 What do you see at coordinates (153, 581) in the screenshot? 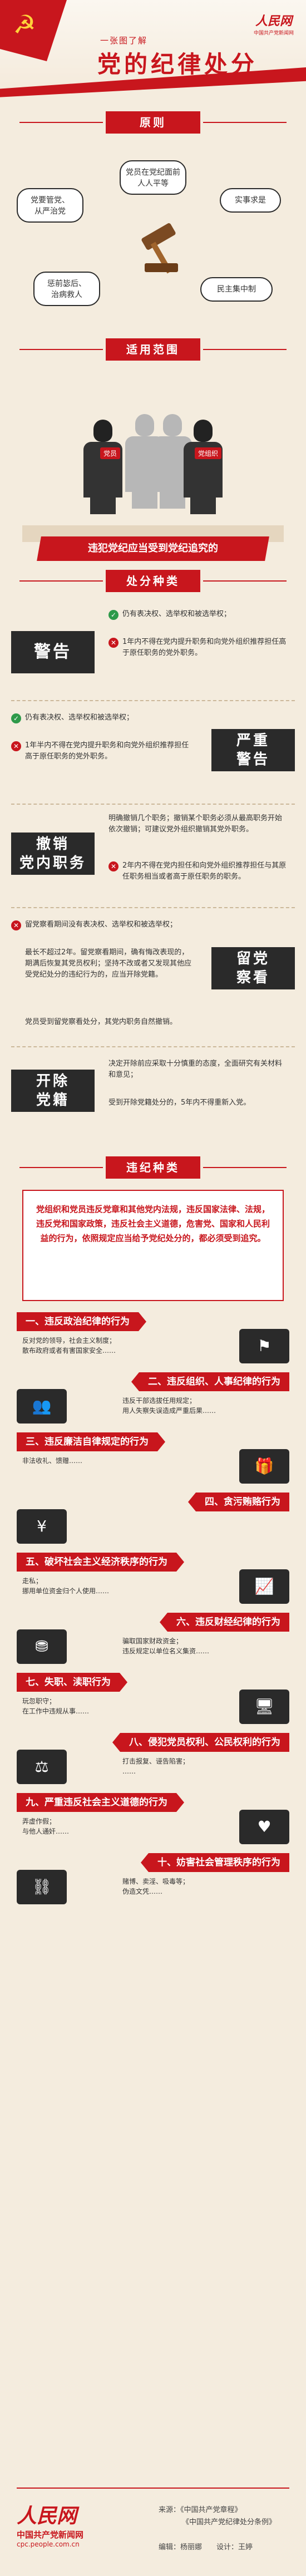
I see `types-title: 处分种类` at bounding box center [153, 581].